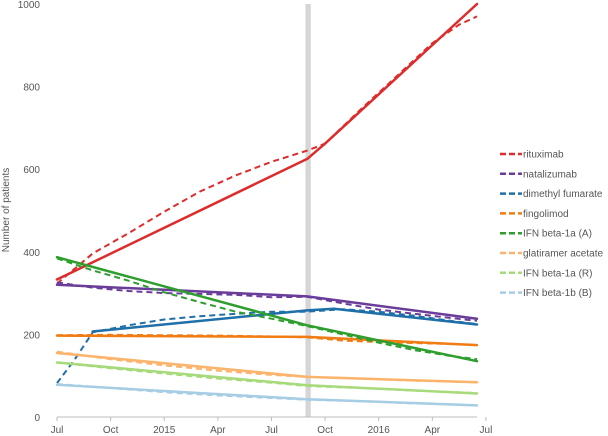 This screenshot has width=608, height=436. What do you see at coordinates (546, 214) in the screenshot?
I see `legend-label: fingolimod` at bounding box center [546, 214].